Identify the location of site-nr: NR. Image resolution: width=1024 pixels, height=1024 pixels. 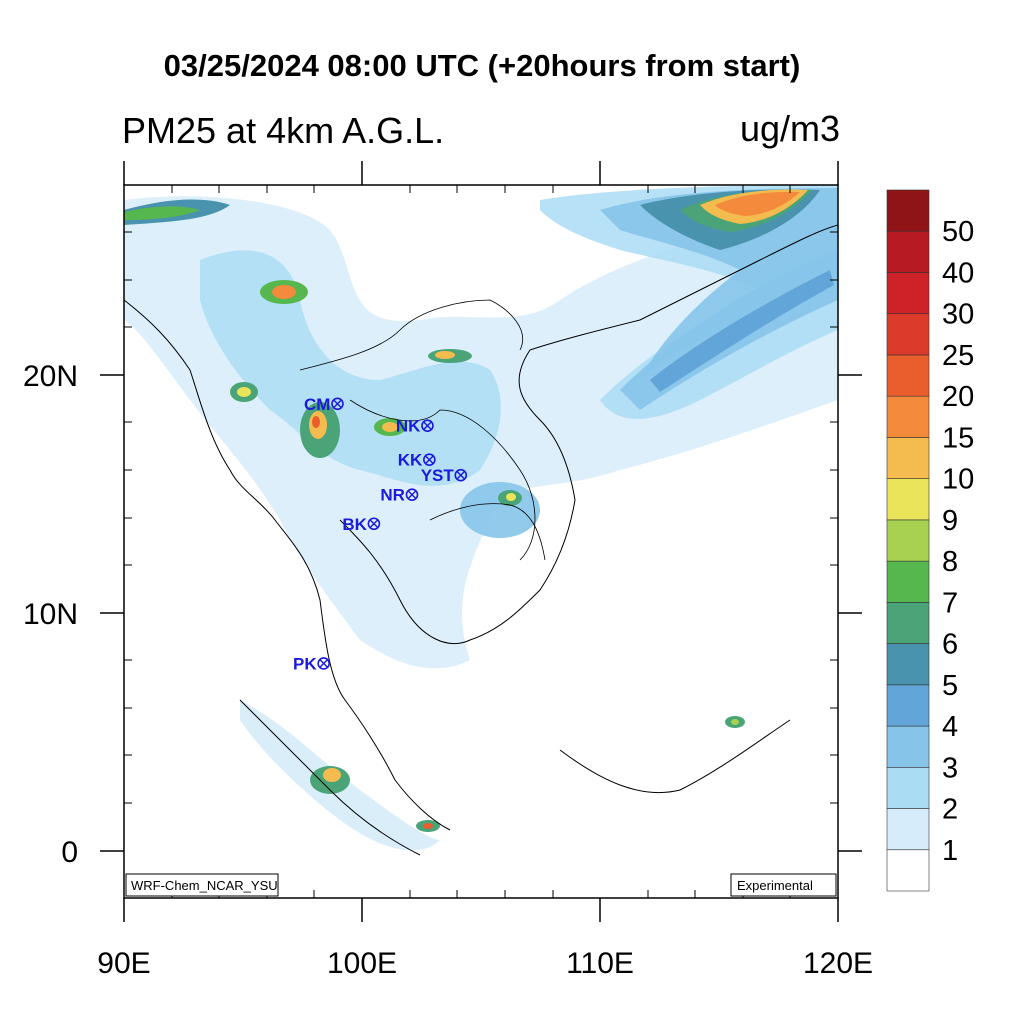
(399, 495).